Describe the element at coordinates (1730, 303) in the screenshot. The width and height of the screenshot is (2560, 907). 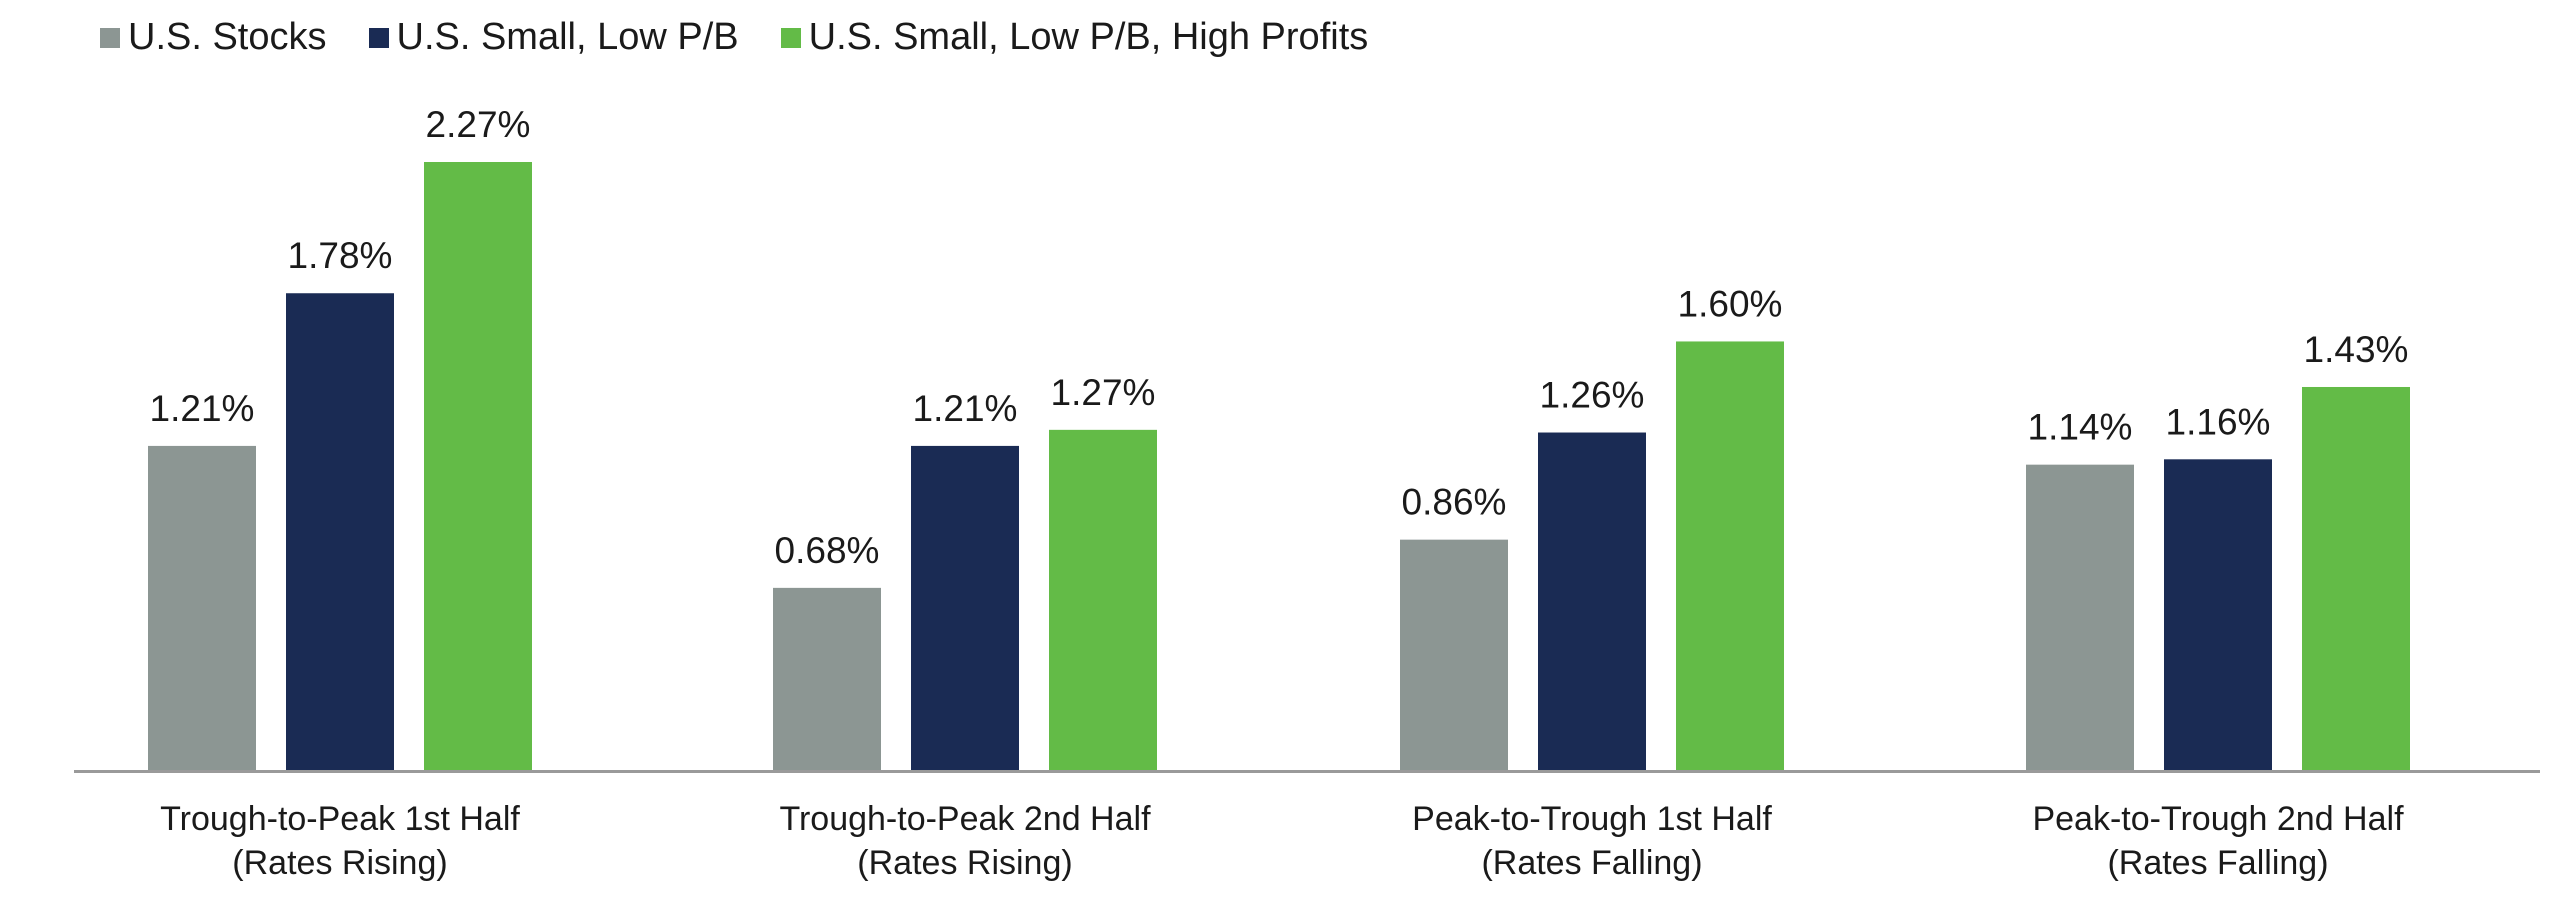
I see `value-label-u-s-small-low-p-b-high-profits-3: 1.60%` at that location.